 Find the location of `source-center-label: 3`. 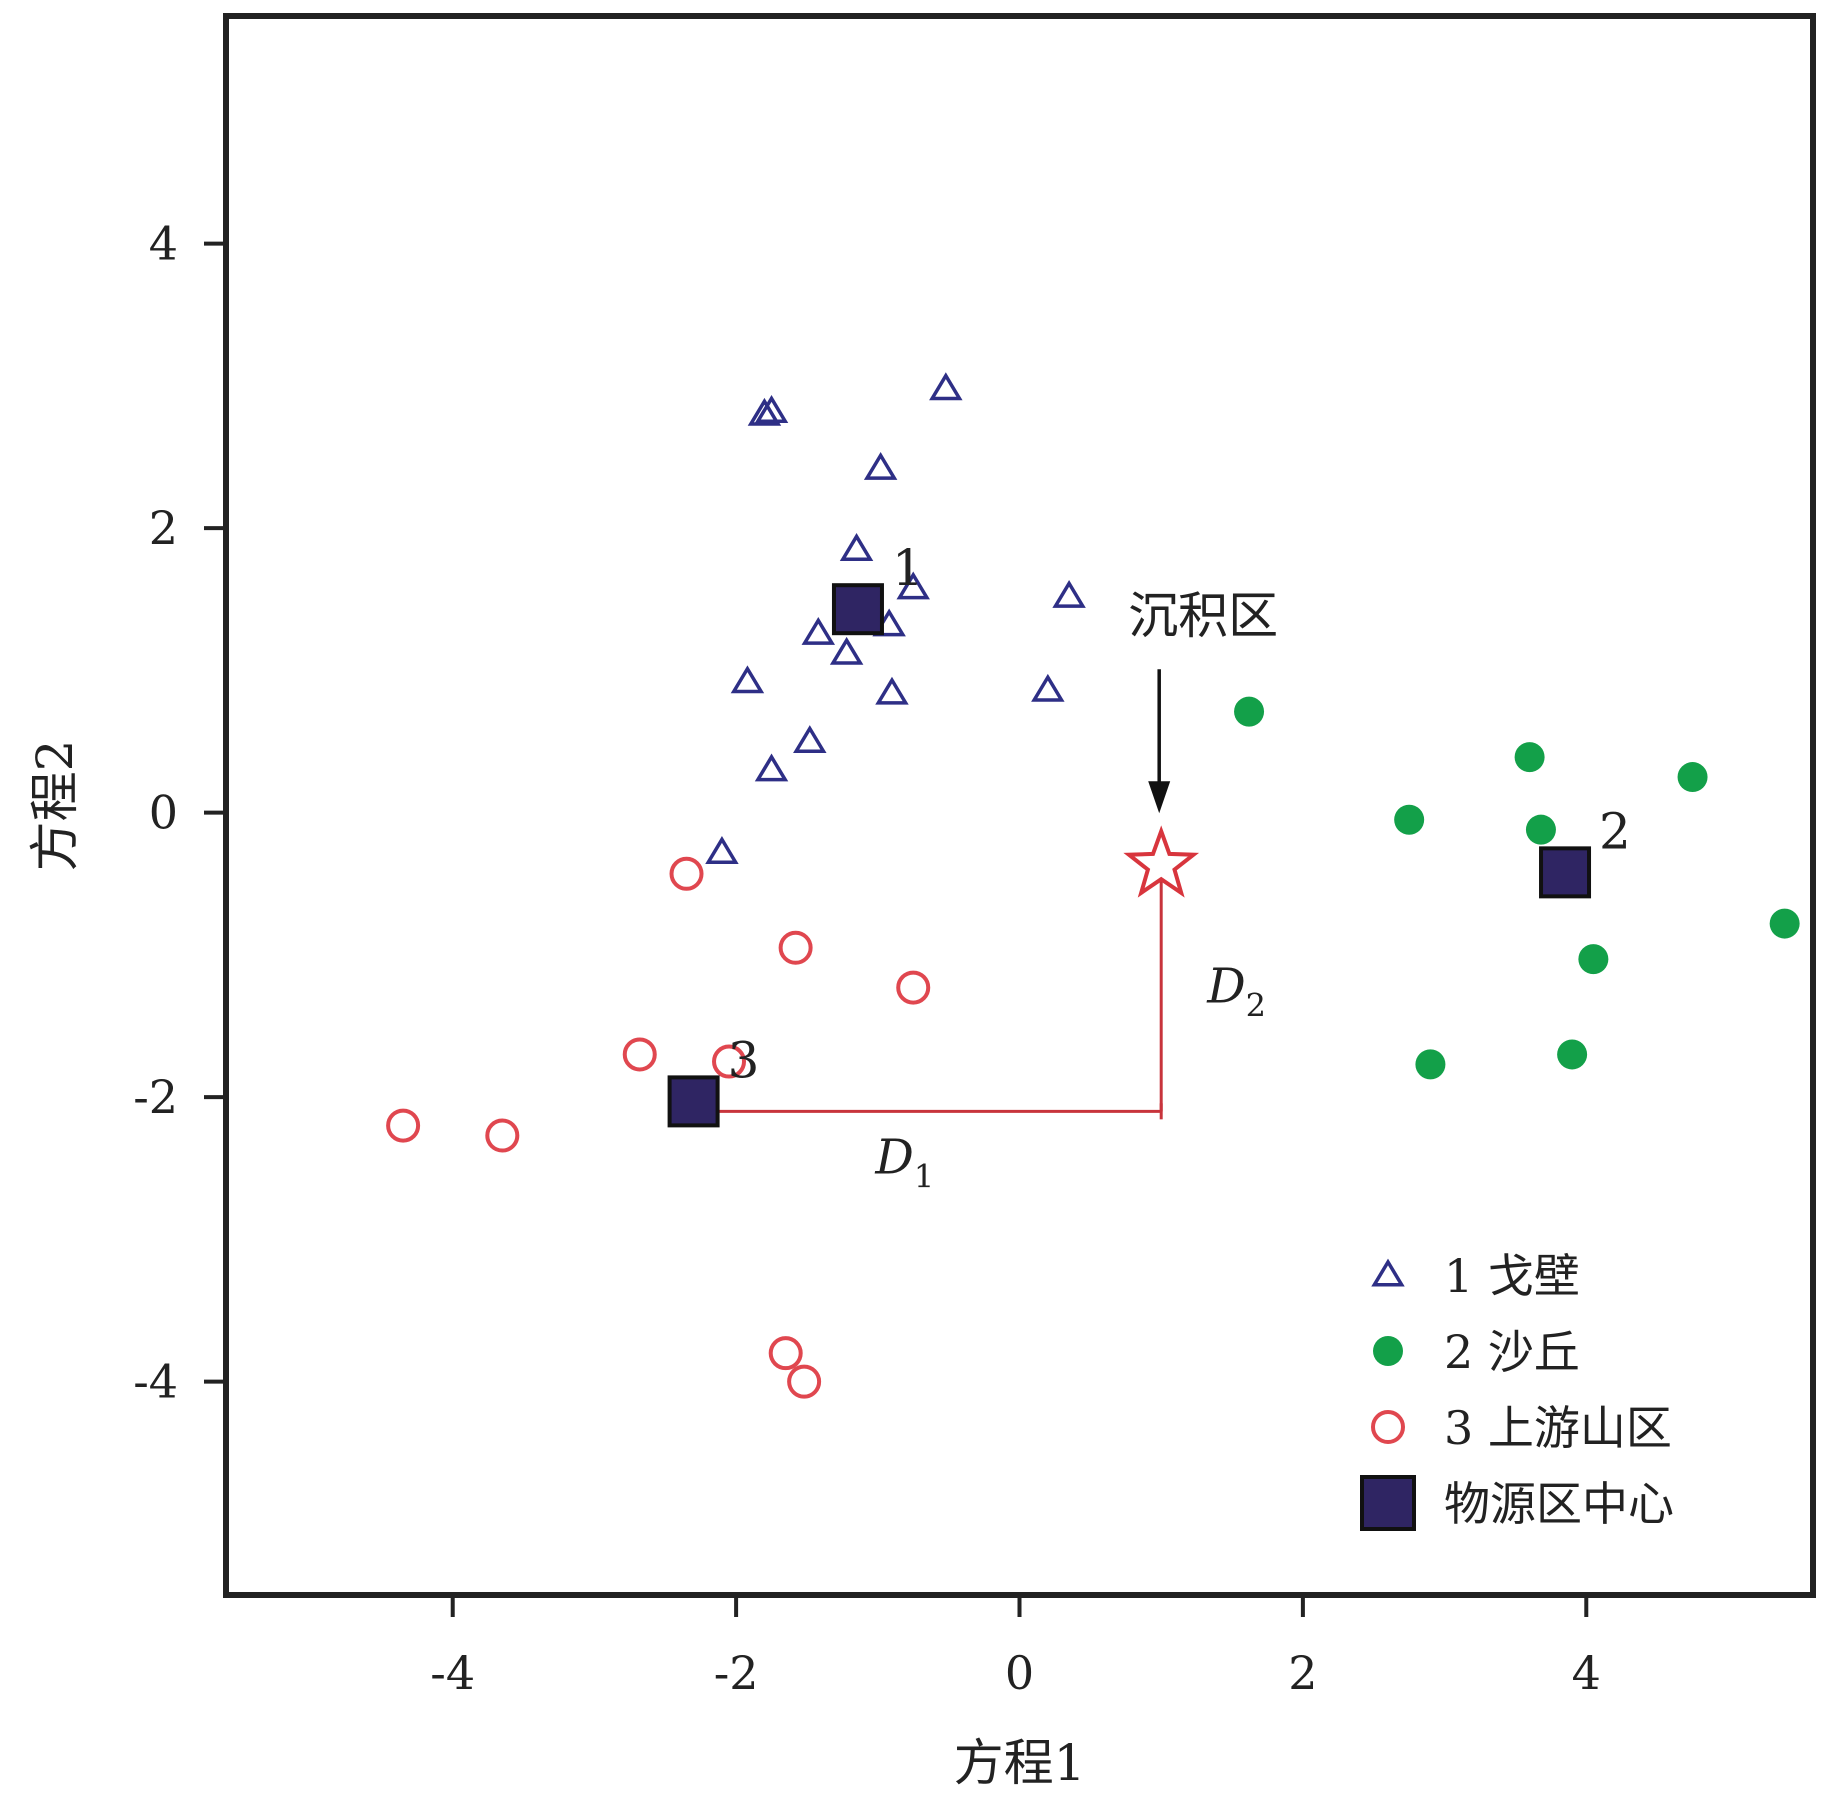

source-center-label: 3 is located at coordinates (744, 1060).